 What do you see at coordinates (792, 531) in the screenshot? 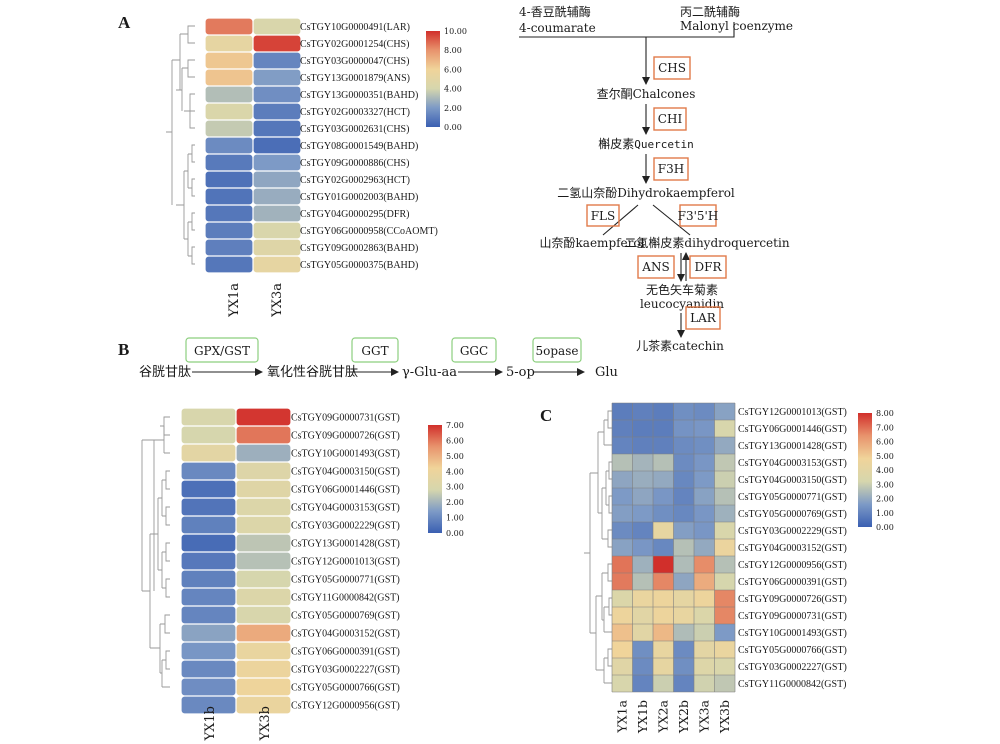
I see `heatmap-c-gene-label: CsTGY03G0002229(GST)` at bounding box center [792, 531].